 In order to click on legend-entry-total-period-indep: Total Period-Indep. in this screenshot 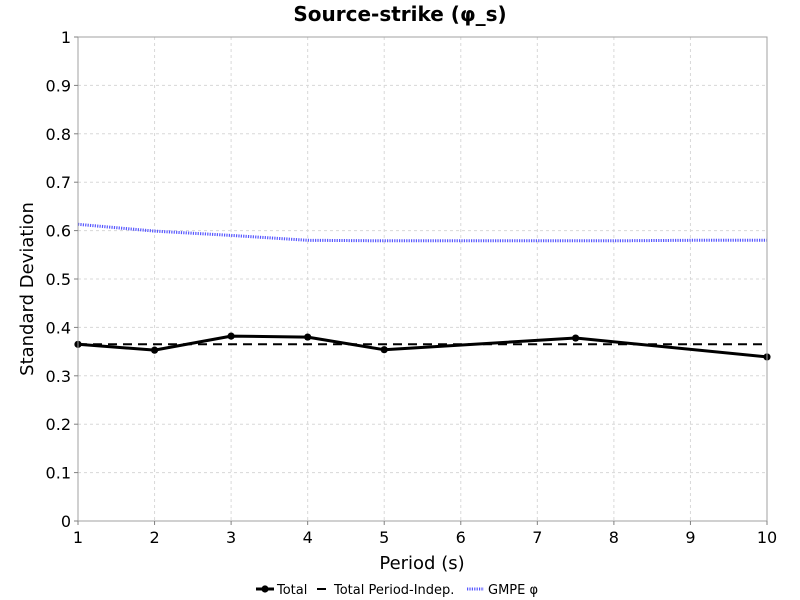, I will do `click(385, 590)`.